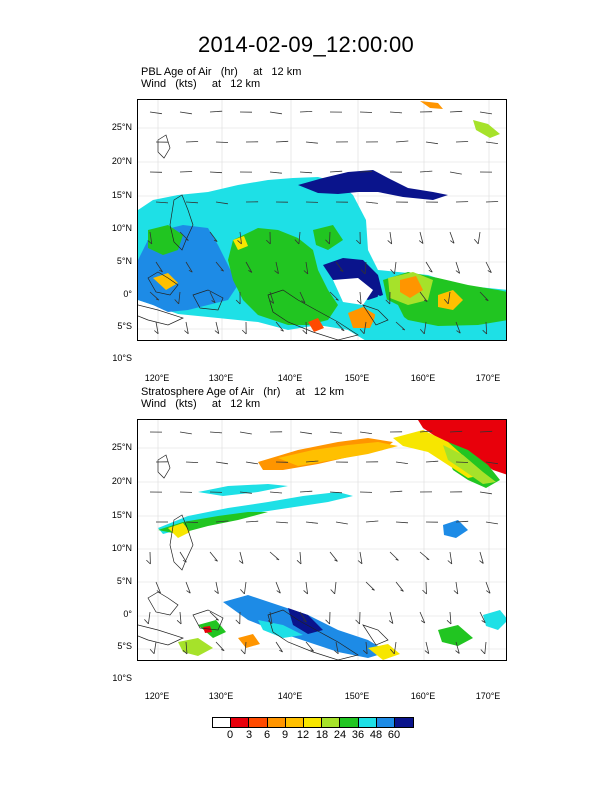 The image size is (612, 792). Describe the element at coordinates (338, 454) in the screenshot. I see `shade-yellow-band` at that location.